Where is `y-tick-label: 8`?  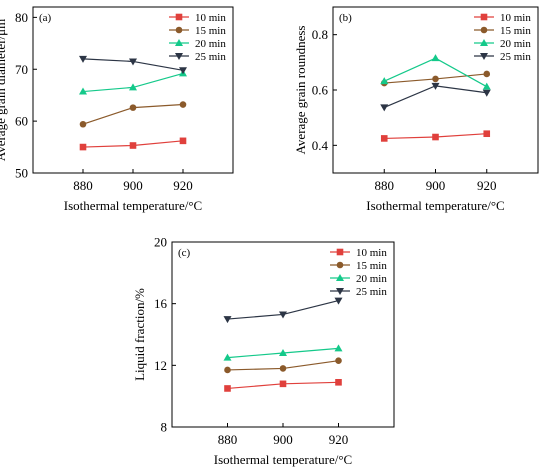 y-tick-label: 8 is located at coordinates (164, 427).